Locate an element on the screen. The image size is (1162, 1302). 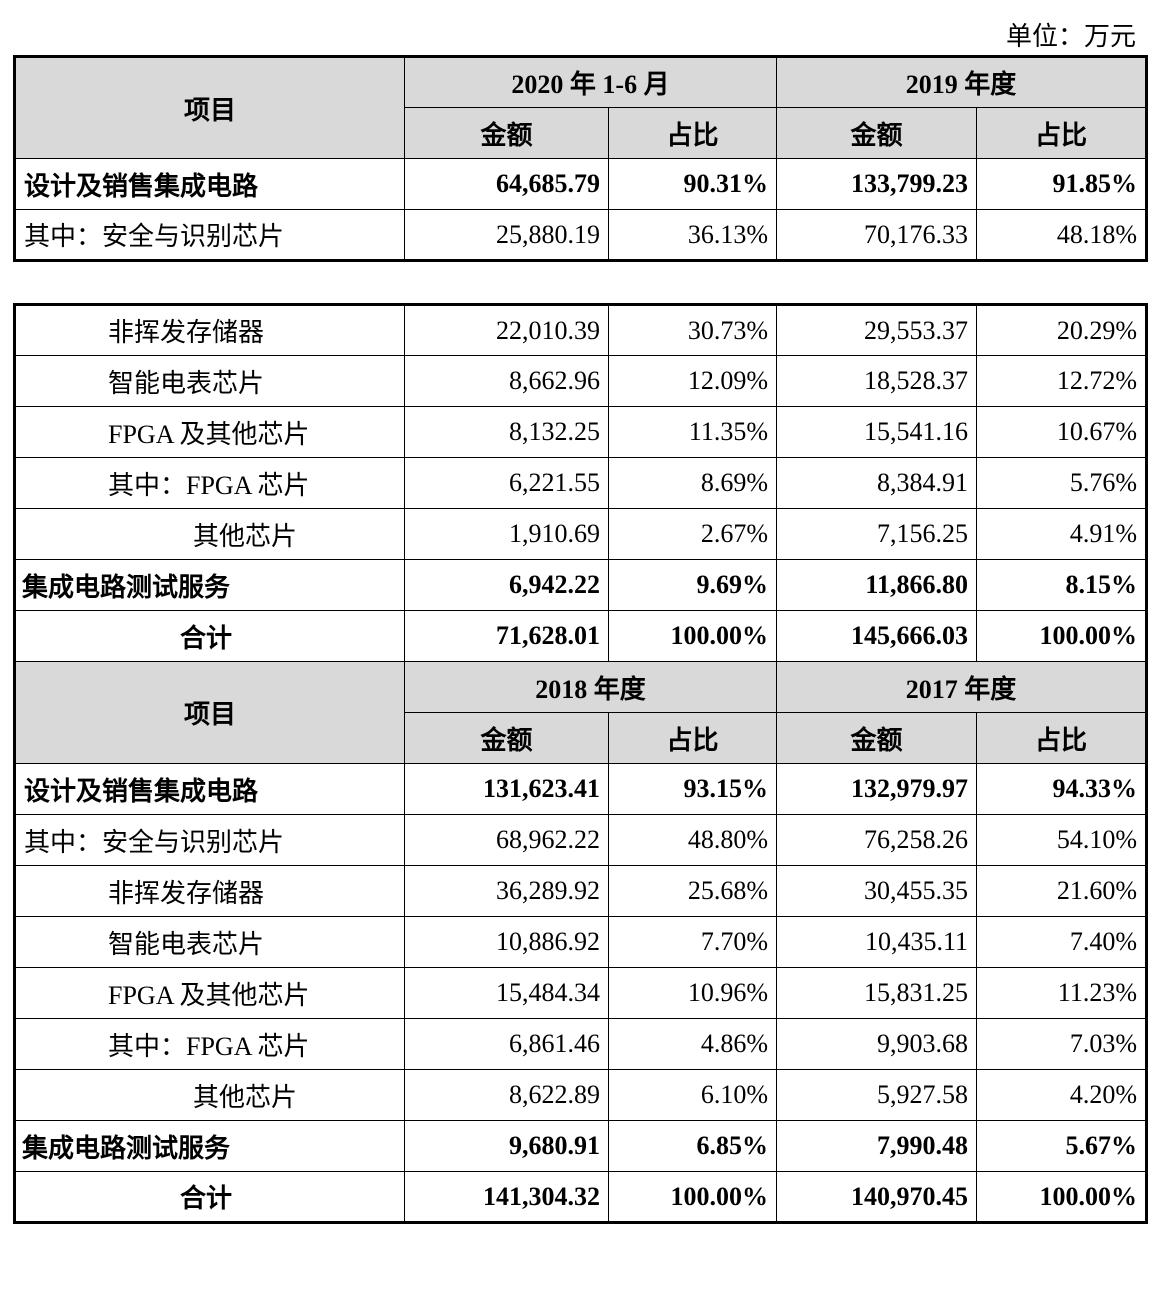
cell-value: 10,886.92 is located at coordinates (506, 942).